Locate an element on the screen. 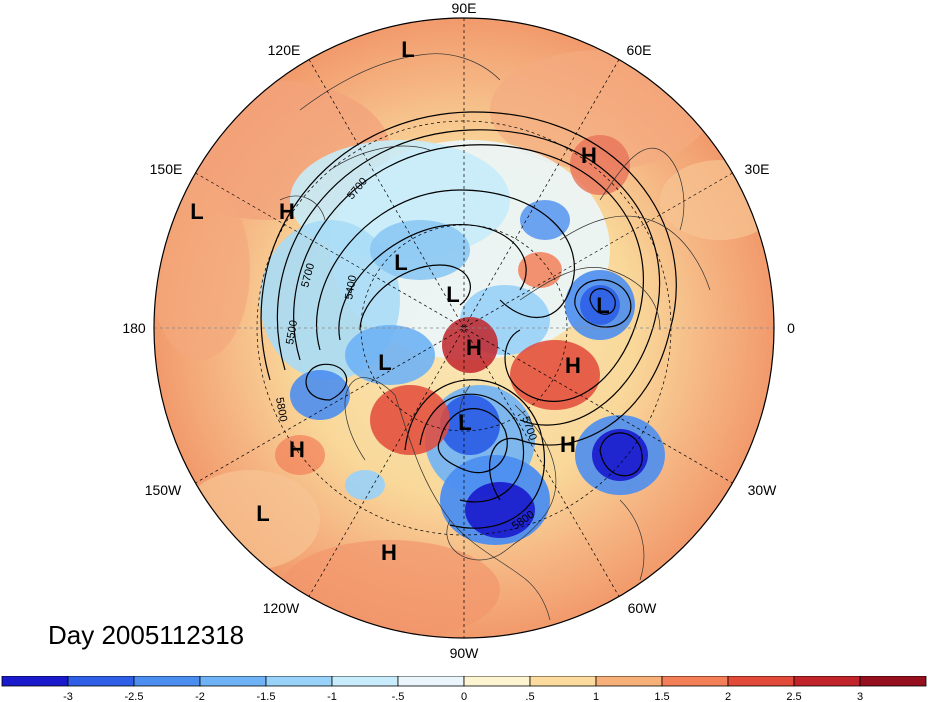  lon-label-30w: 30W is located at coordinates (763, 490).